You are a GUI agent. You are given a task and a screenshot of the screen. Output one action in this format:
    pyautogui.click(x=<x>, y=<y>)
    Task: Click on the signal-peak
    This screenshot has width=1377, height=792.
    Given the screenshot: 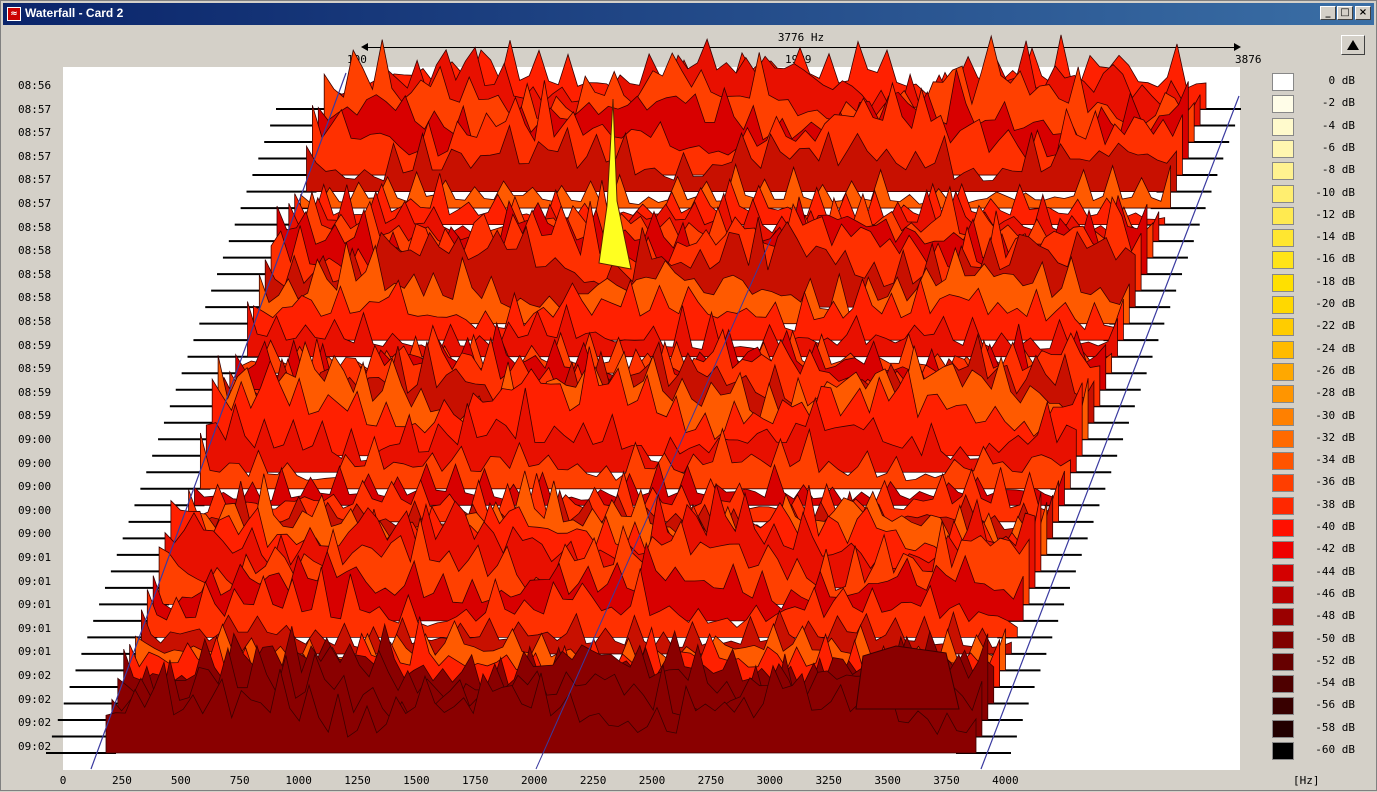 What is the action you would take?
    pyautogui.click(x=615, y=184)
    